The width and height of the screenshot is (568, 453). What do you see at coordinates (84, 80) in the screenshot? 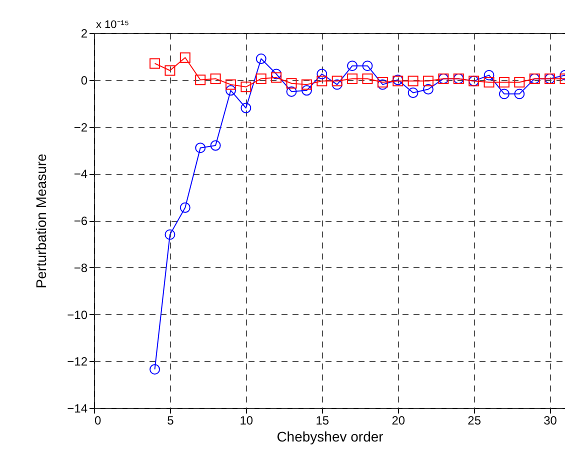
I see `y-tick-label: 0` at bounding box center [84, 80].